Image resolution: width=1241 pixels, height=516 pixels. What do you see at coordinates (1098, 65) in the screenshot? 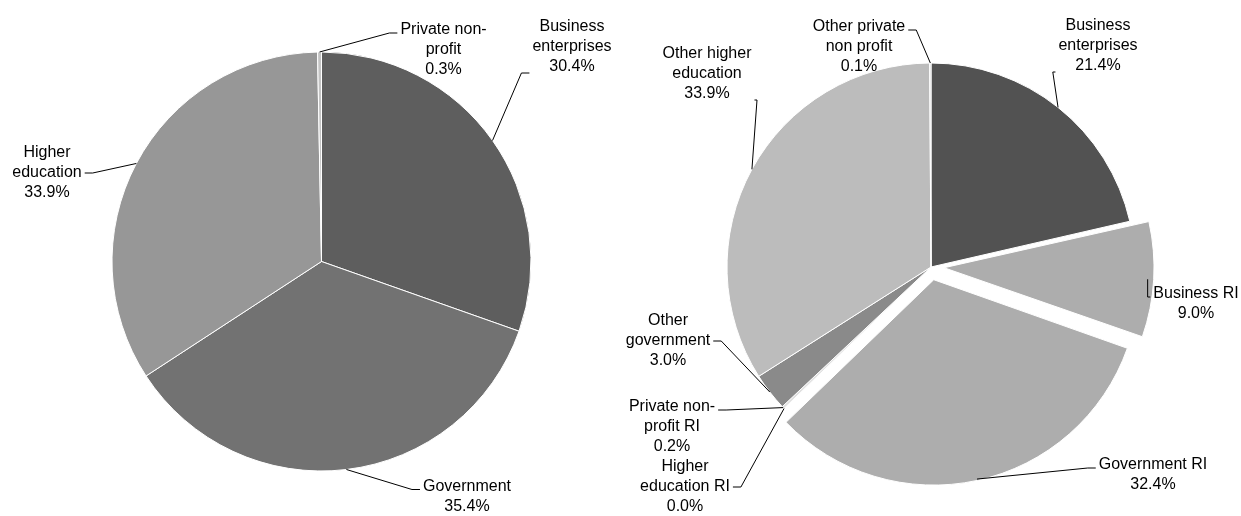
I see `data-label: 21.4%` at bounding box center [1098, 65].